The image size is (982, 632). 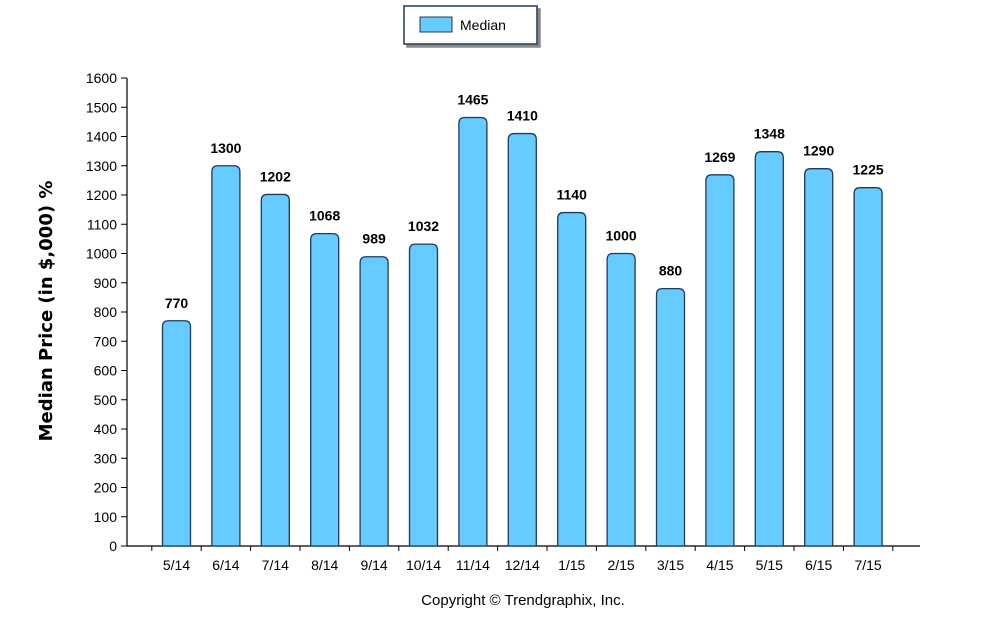 I want to click on x-tick-label: 2/15, so click(x=620, y=565).